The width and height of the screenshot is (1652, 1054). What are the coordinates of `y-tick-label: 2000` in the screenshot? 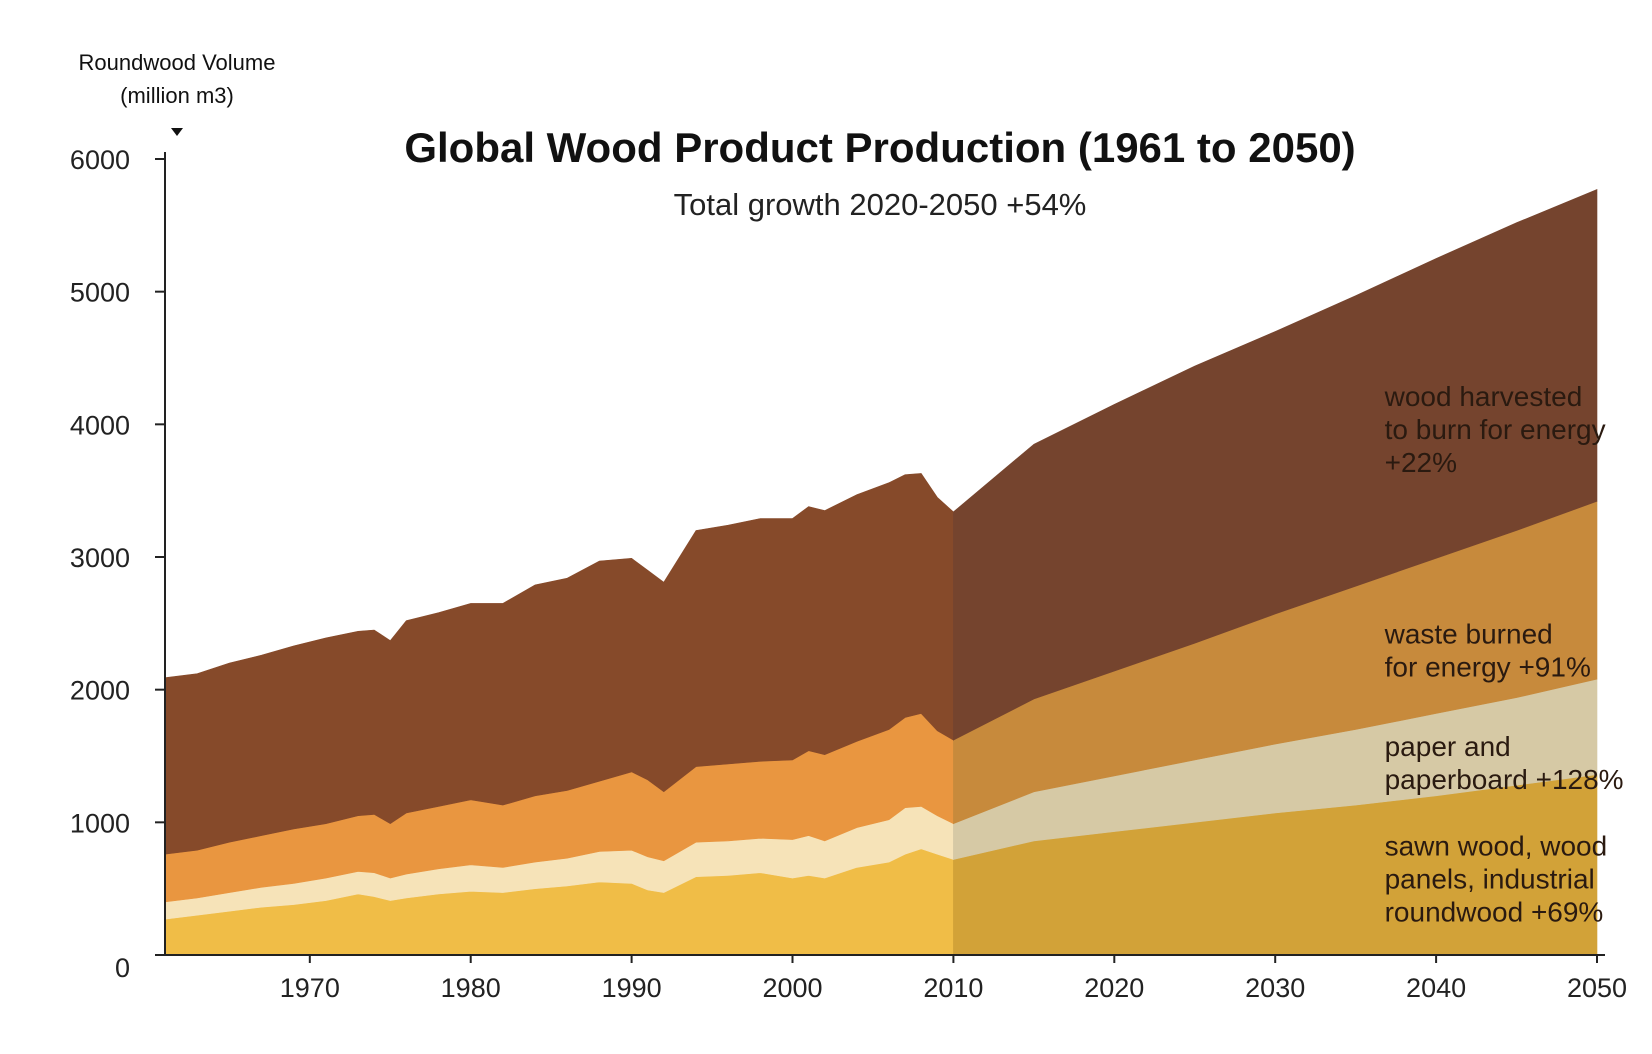 It's located at (100, 691).